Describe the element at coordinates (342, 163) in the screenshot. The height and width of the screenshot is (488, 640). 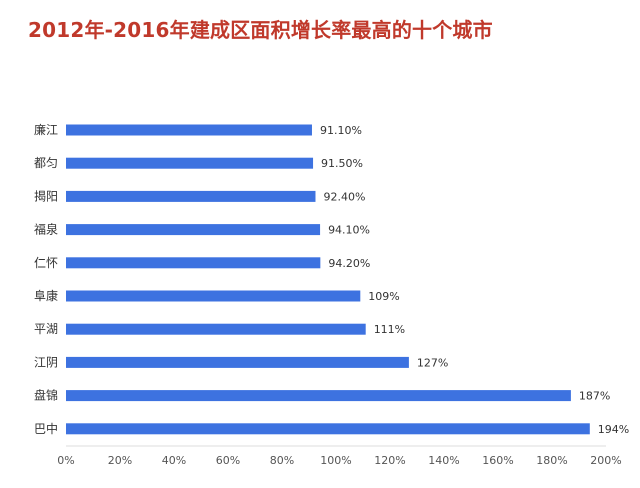
I see `value-label: 91.50%` at that location.